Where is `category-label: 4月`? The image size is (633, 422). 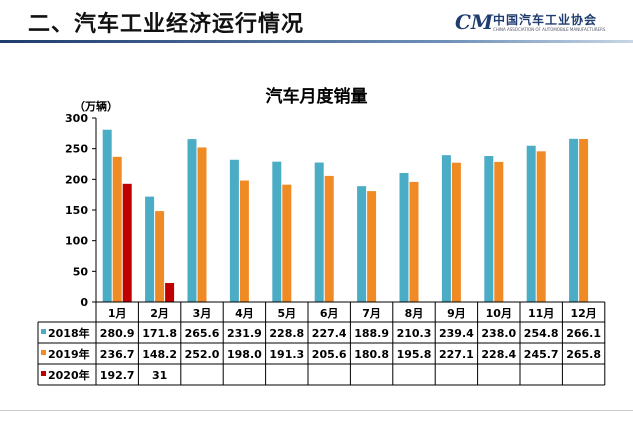
category-label: 4月 is located at coordinates (244, 313).